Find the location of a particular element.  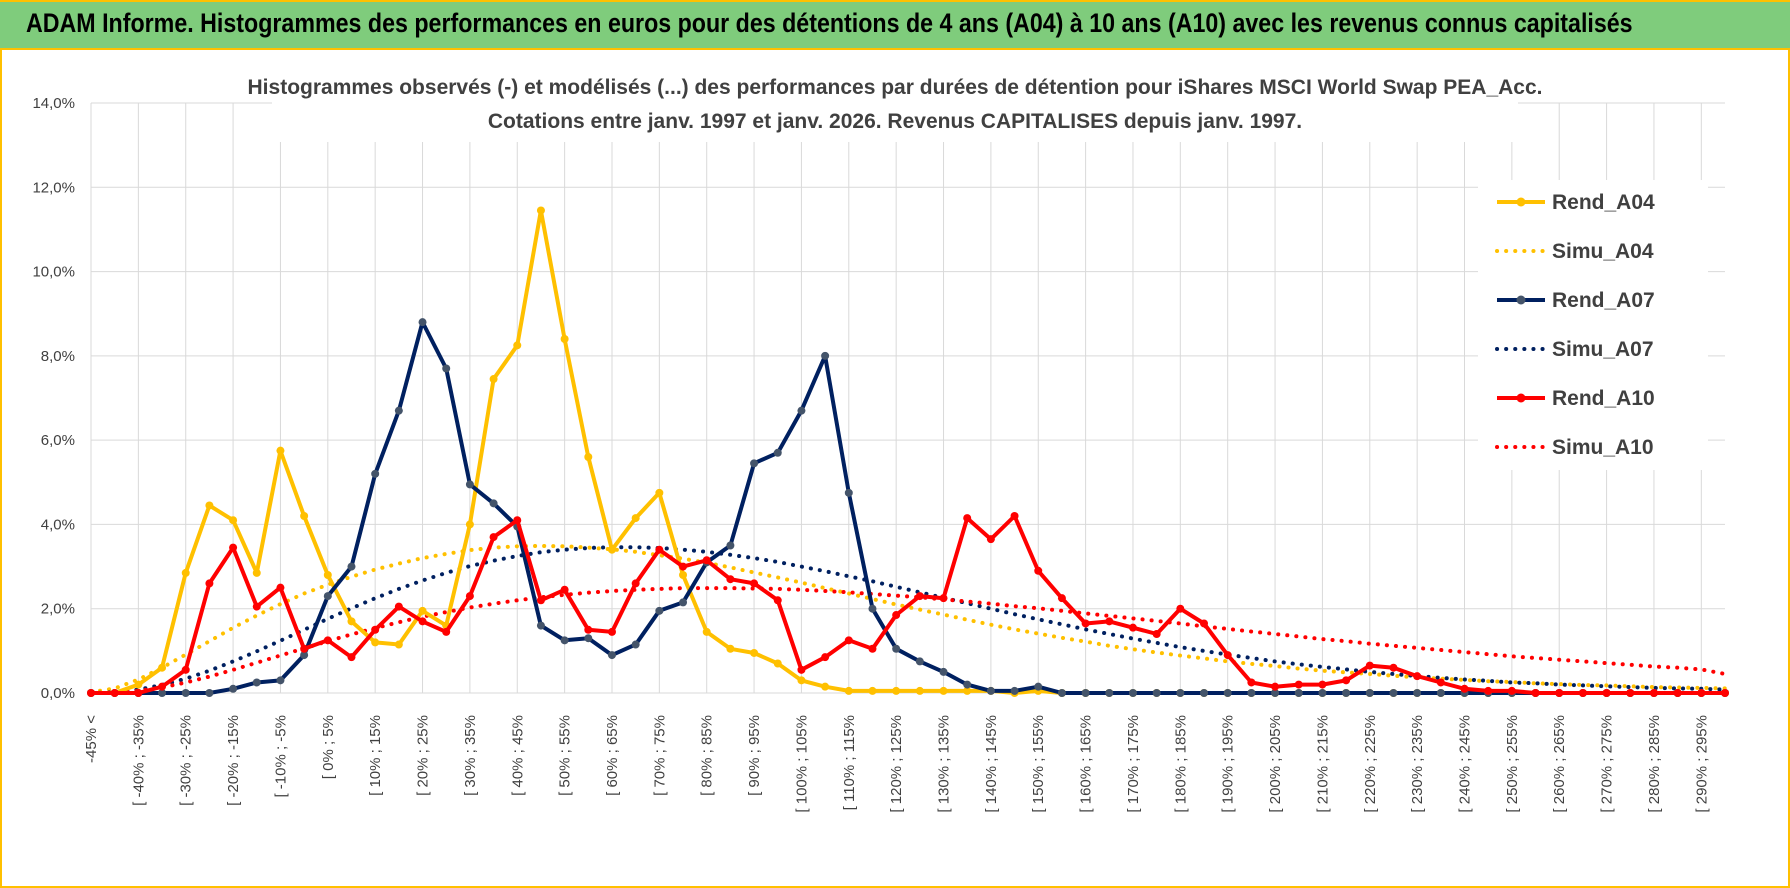

x-tick-label: [ 70% ; 75% is located at coordinates (659, 755).